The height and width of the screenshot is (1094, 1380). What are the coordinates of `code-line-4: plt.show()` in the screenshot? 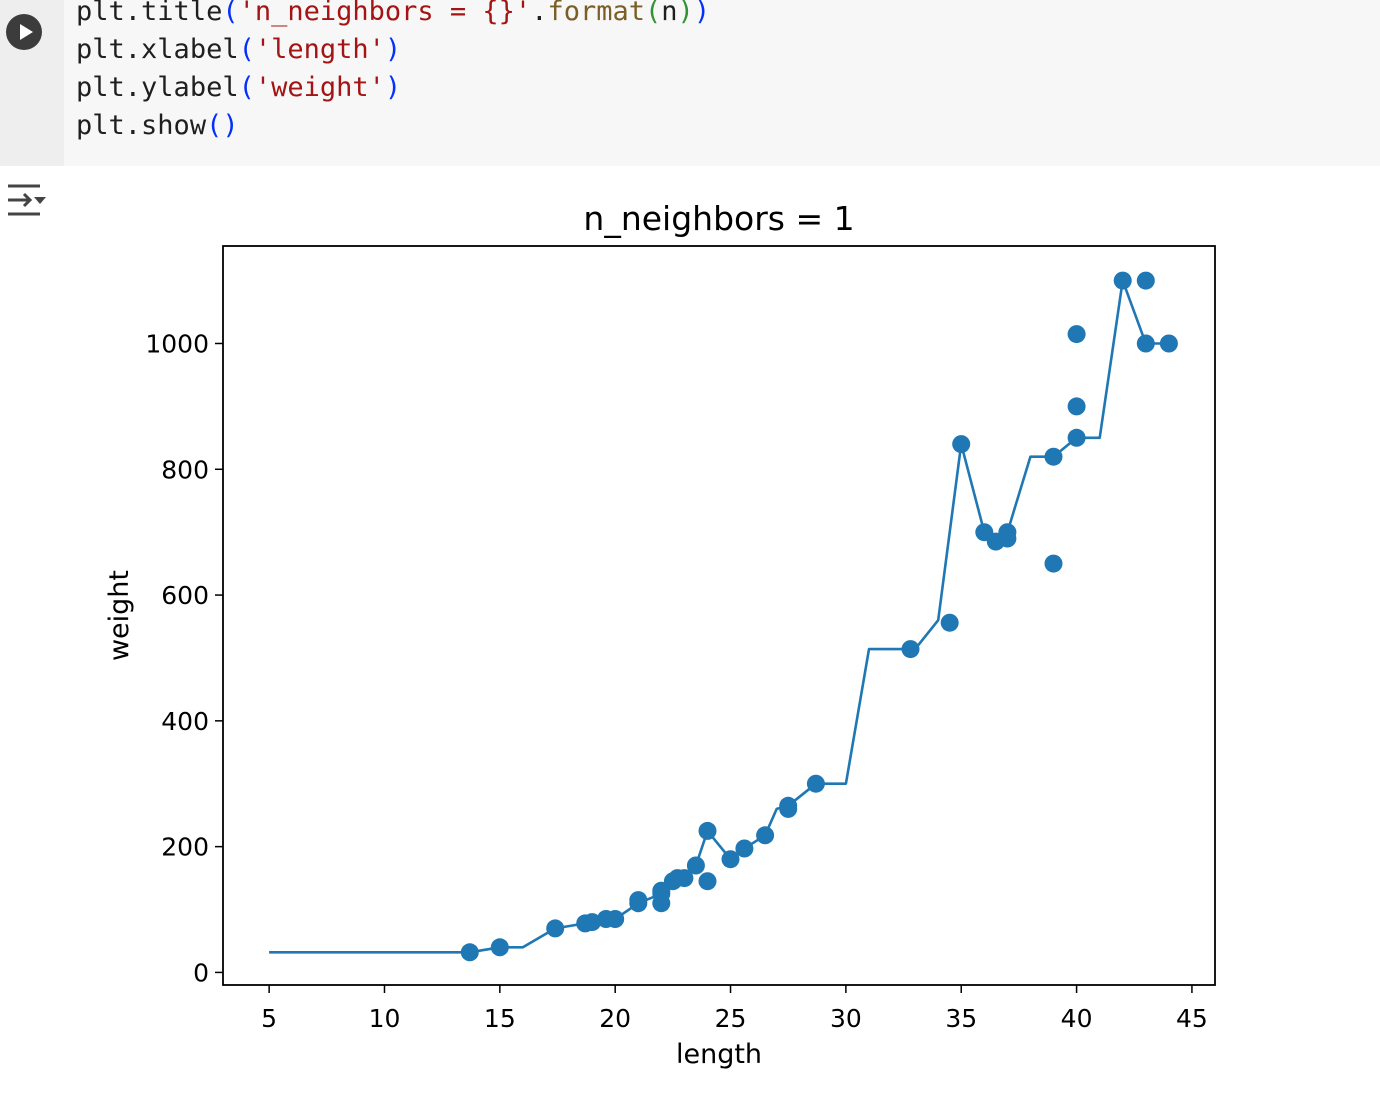 It's located at (157, 125).